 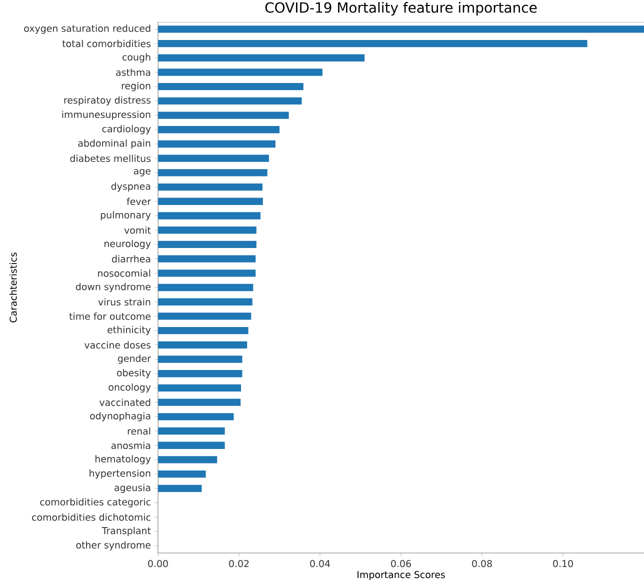 I want to click on x-axis-title: Importance Scores, so click(x=401, y=575).